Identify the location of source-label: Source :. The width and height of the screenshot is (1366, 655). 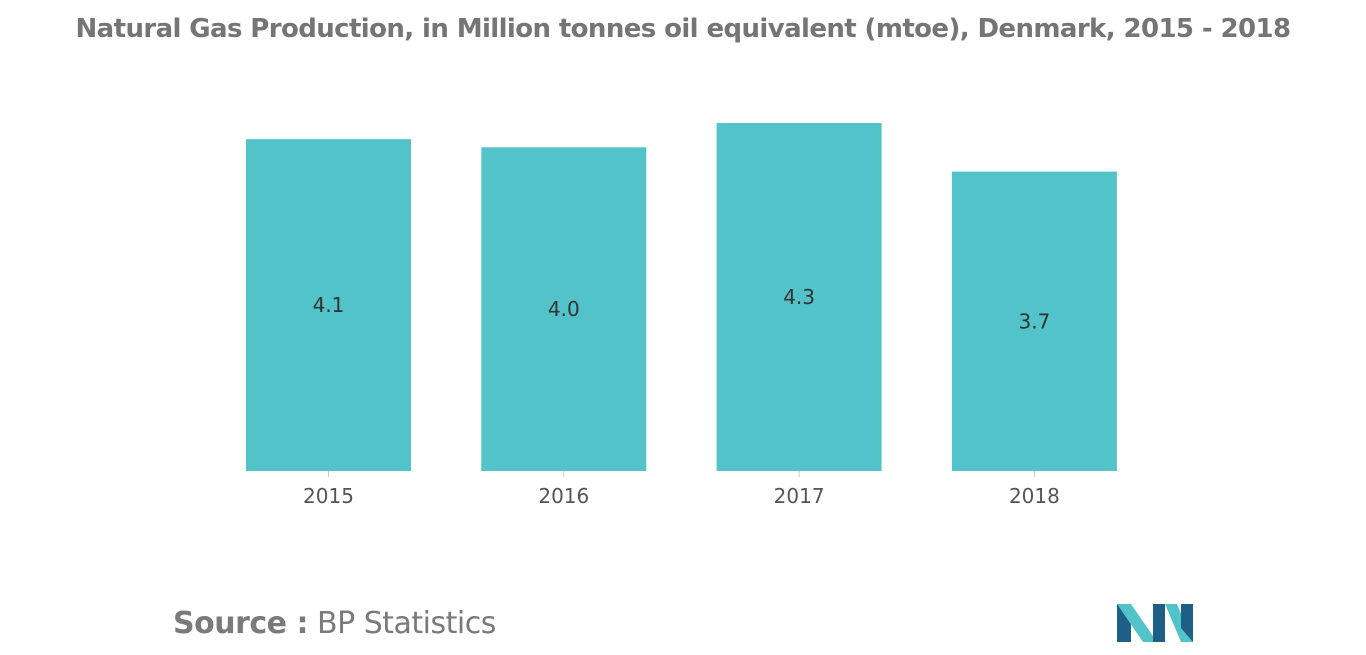
(240, 623).